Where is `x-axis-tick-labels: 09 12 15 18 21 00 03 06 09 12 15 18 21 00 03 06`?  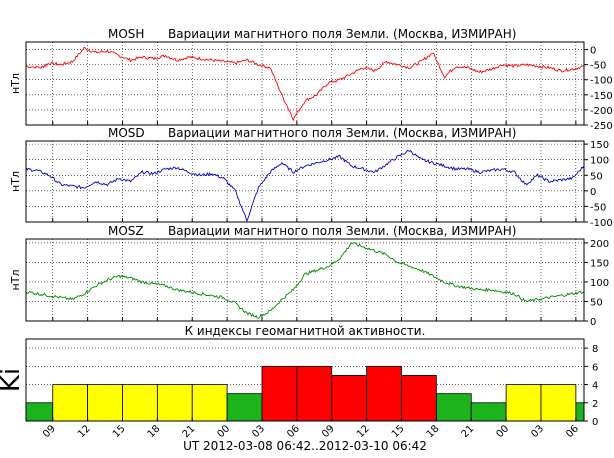 x-axis-tick-labels: 09 12 15 18 21 00 03 06 09 12 15 18 21 00 03 06 is located at coordinates (311, 431).